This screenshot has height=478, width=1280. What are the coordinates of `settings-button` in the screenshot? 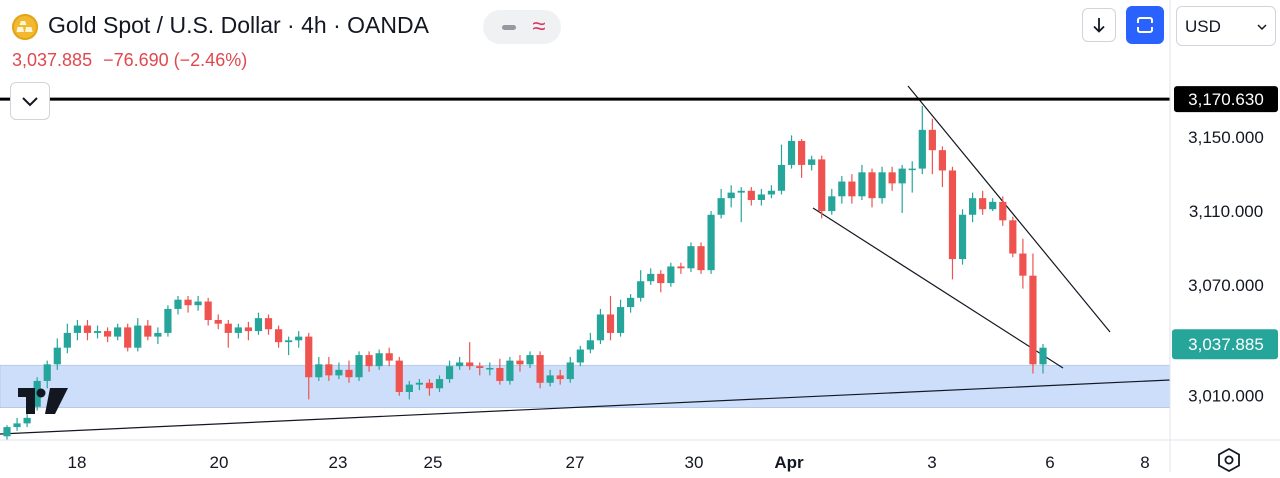 It's located at (1229, 460).